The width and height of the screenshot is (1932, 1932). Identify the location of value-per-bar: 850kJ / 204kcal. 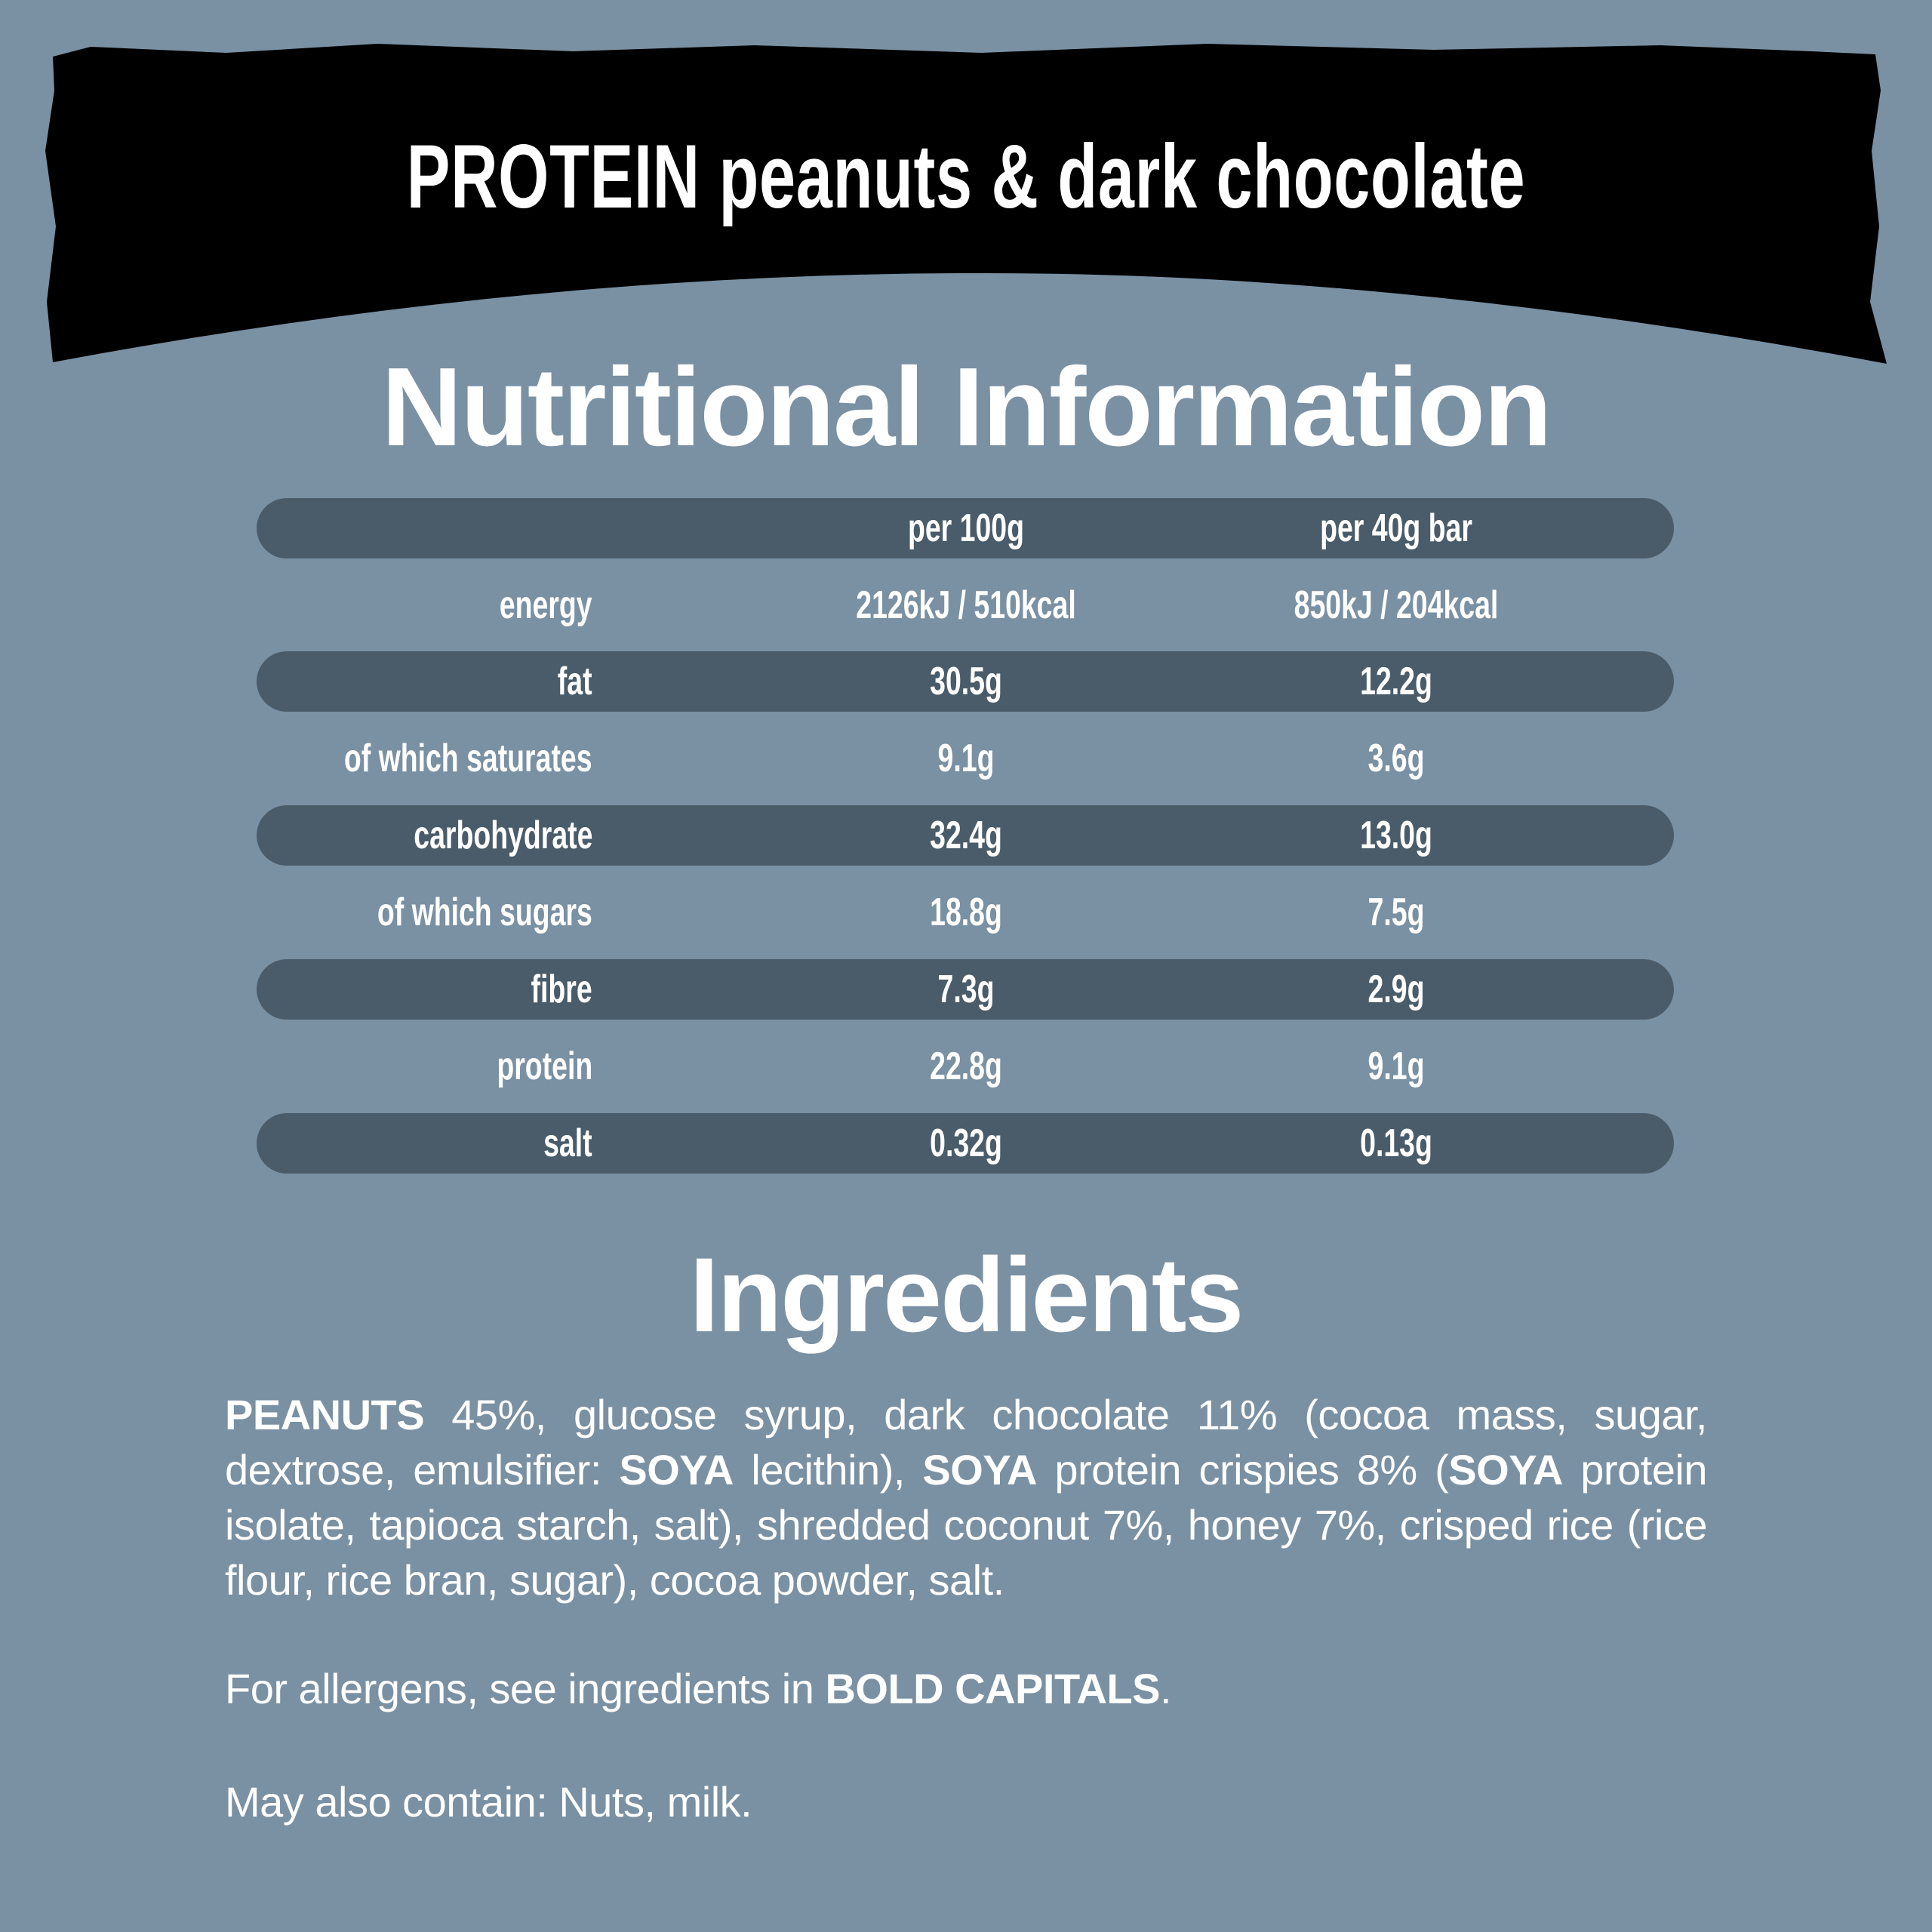
(1396, 605).